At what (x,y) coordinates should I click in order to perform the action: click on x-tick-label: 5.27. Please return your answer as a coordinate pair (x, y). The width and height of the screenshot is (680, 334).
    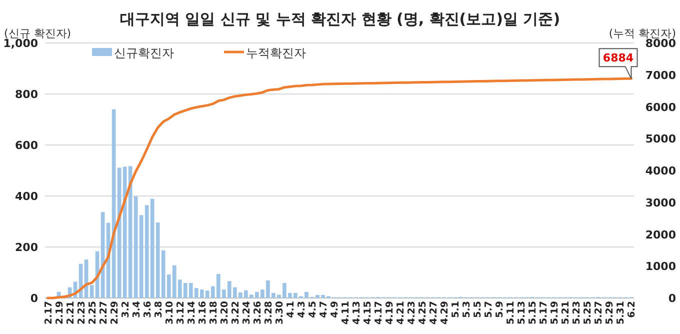
    Looking at the image, I should click on (599, 312).